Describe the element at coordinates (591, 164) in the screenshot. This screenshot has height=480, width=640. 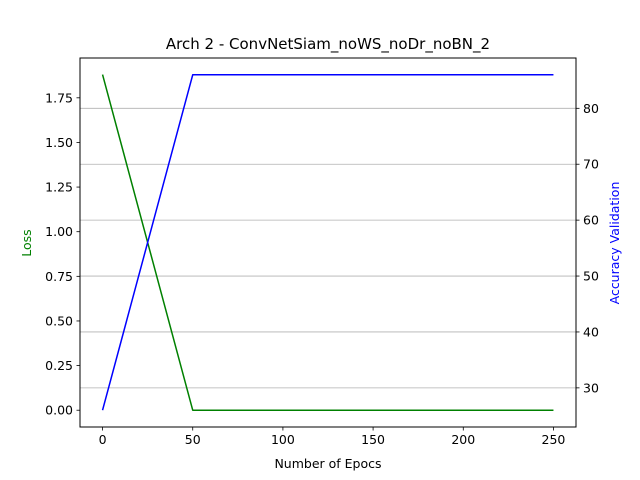
I see `y-right-tick-label: 70` at that location.